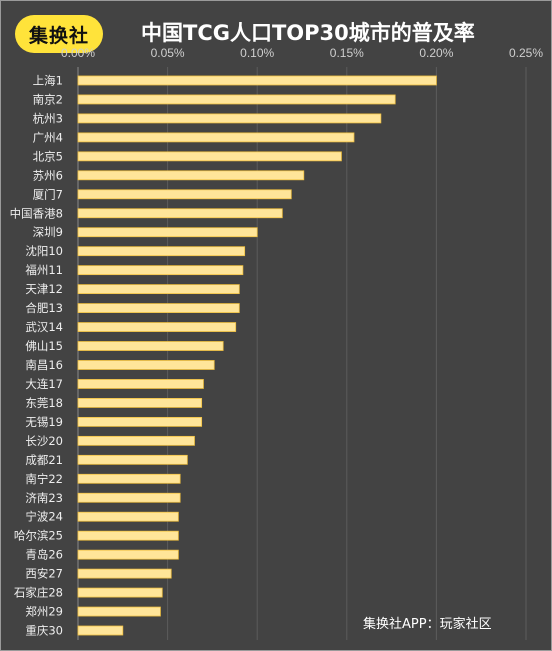 The image size is (552, 651). I want to click on category-label: 青岛26, so click(44, 555).